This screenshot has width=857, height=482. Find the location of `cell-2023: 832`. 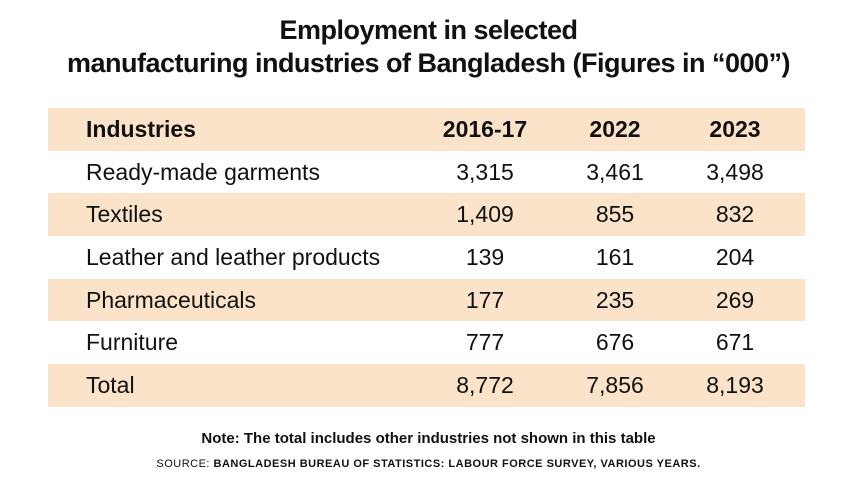

cell-2023: 832 is located at coordinates (735, 214).